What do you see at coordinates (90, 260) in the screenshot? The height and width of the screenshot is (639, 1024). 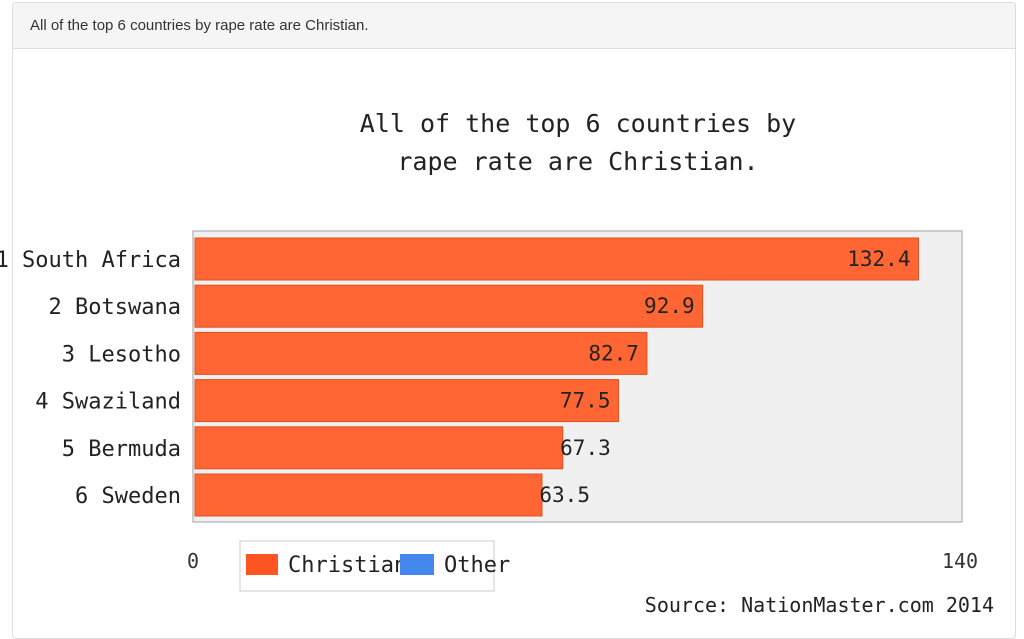 I see `category-label-1: 1 South Africa` at bounding box center [90, 260].